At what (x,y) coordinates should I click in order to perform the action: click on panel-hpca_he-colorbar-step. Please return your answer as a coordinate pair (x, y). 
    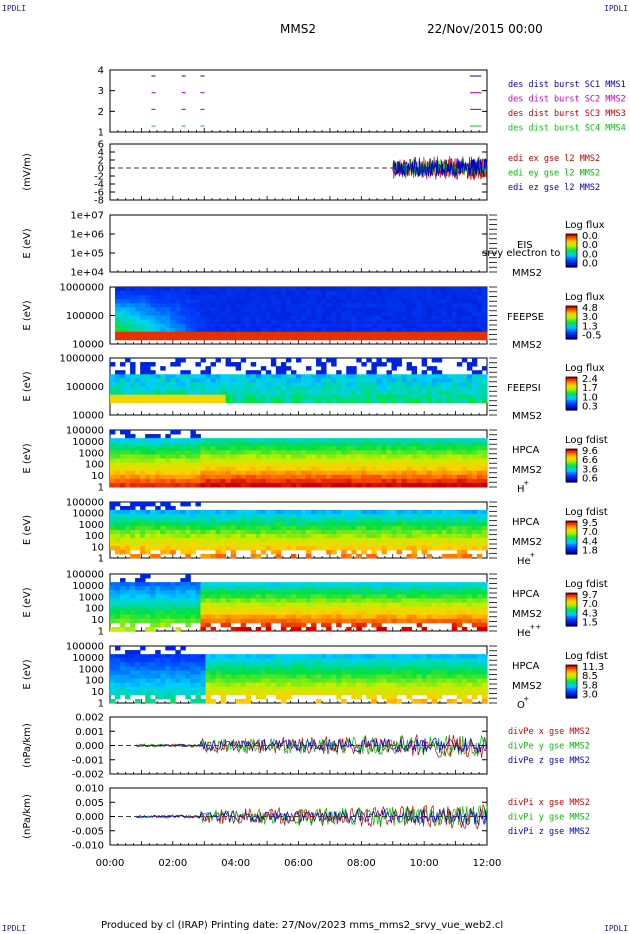
    Looking at the image, I should click on (571, 541).